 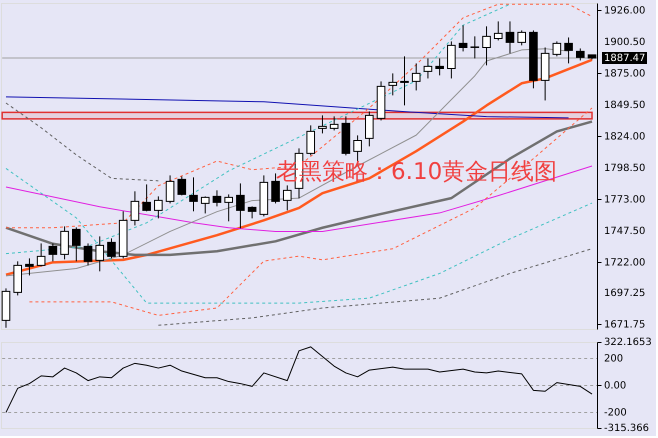 I want to click on y-tick-label: 1697.25, so click(x=625, y=293).